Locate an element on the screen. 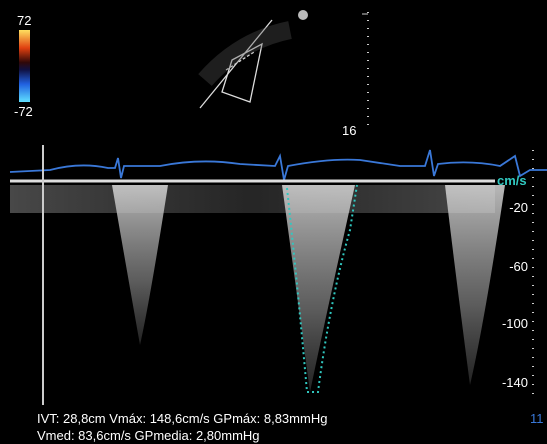 Image resolution: width=547 pixels, height=444 pixels. sector-view is located at coordinates (245, 64).